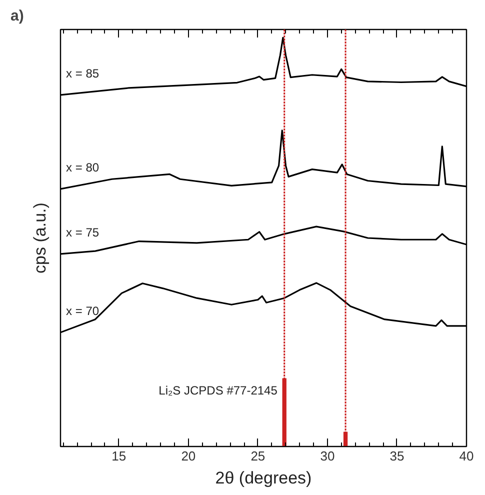 The image size is (485, 495). I want to click on x-tick-label: 25, so click(258, 456).